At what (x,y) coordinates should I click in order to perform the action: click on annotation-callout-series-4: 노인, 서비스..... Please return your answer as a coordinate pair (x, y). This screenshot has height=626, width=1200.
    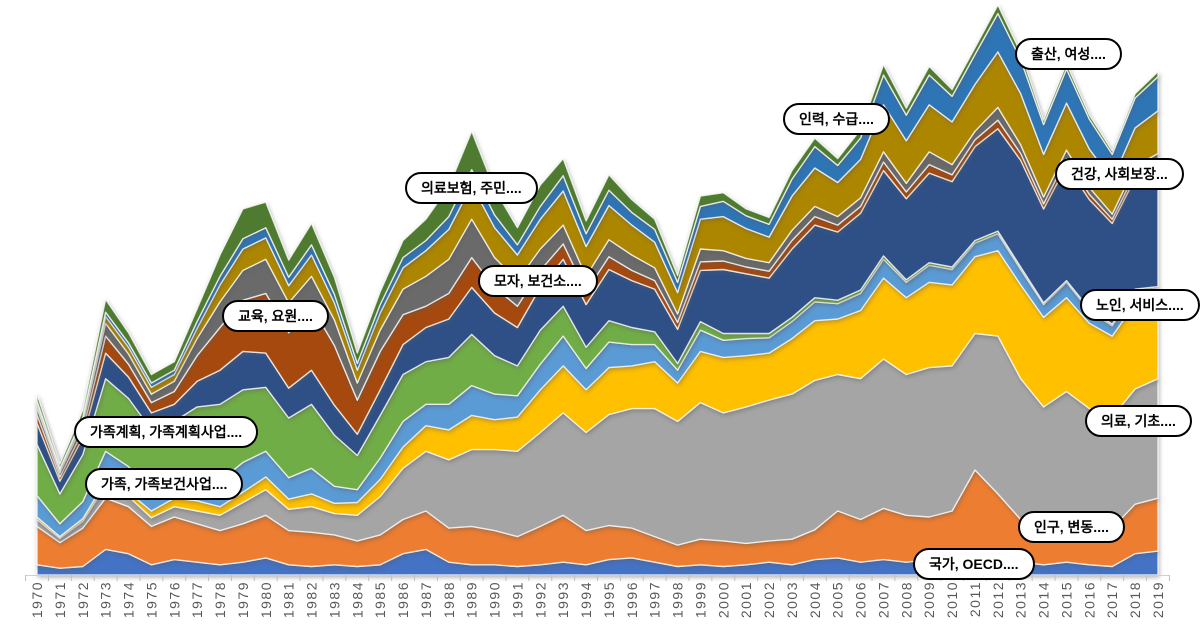
    Looking at the image, I should click on (1140, 305).